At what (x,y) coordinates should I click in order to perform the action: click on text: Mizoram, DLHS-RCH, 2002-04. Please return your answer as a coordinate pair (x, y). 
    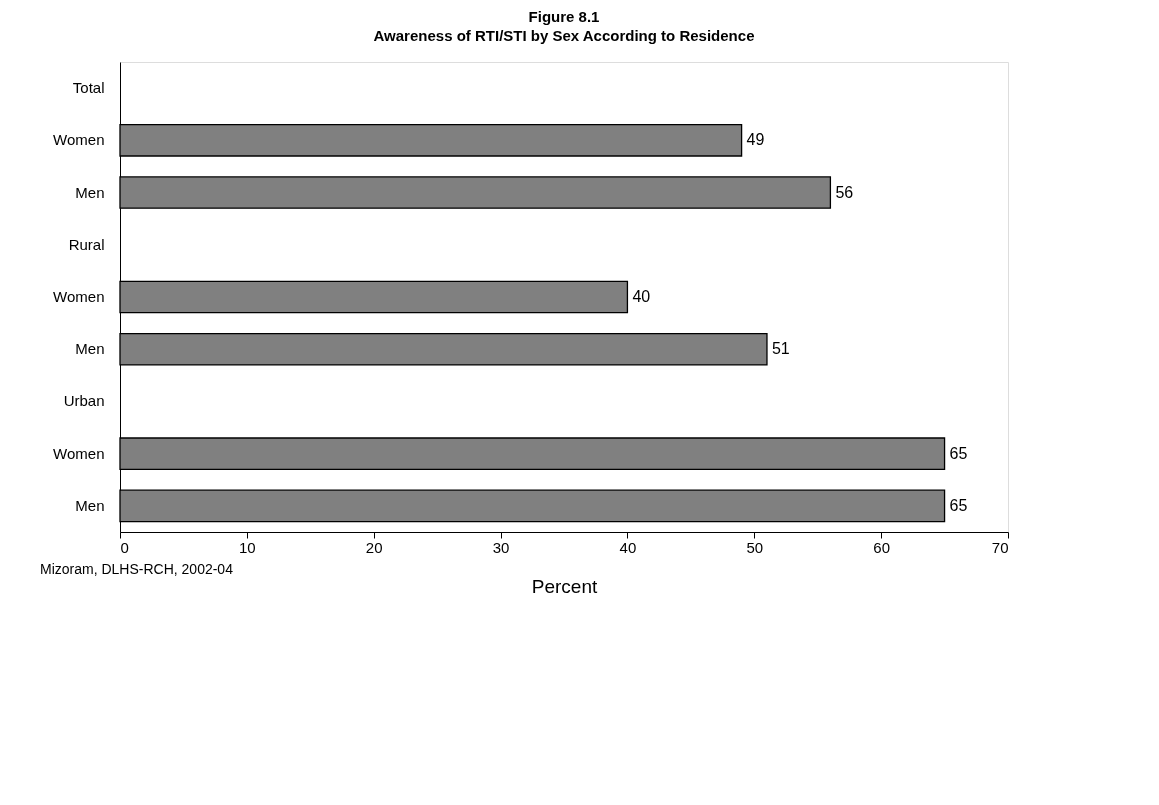
    Looking at the image, I should click on (137, 569).